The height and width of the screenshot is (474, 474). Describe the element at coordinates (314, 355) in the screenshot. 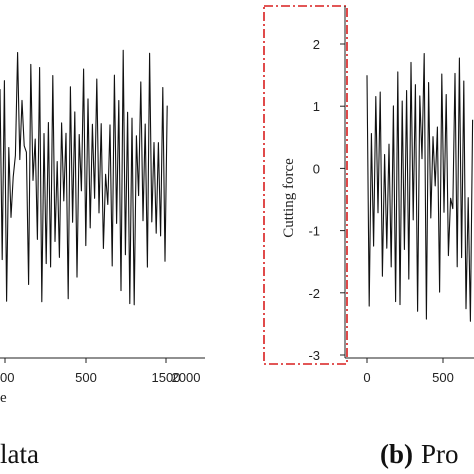

I see `panel-b-y-tick-label: -3` at that location.